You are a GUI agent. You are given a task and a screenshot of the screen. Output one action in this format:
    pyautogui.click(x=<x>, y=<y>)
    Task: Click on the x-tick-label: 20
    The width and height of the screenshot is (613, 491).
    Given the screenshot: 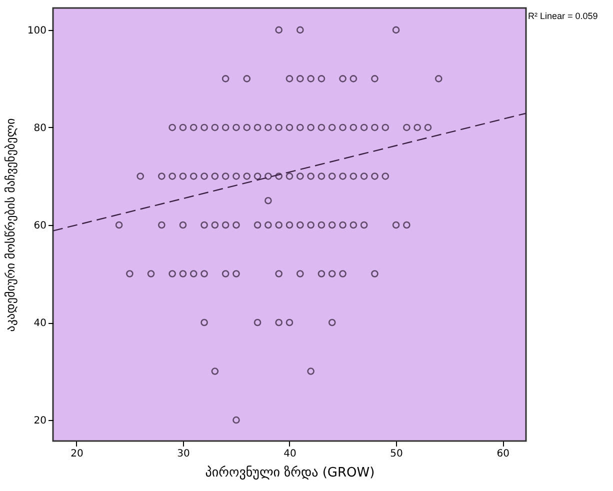 What is the action you would take?
    pyautogui.click(x=77, y=454)
    